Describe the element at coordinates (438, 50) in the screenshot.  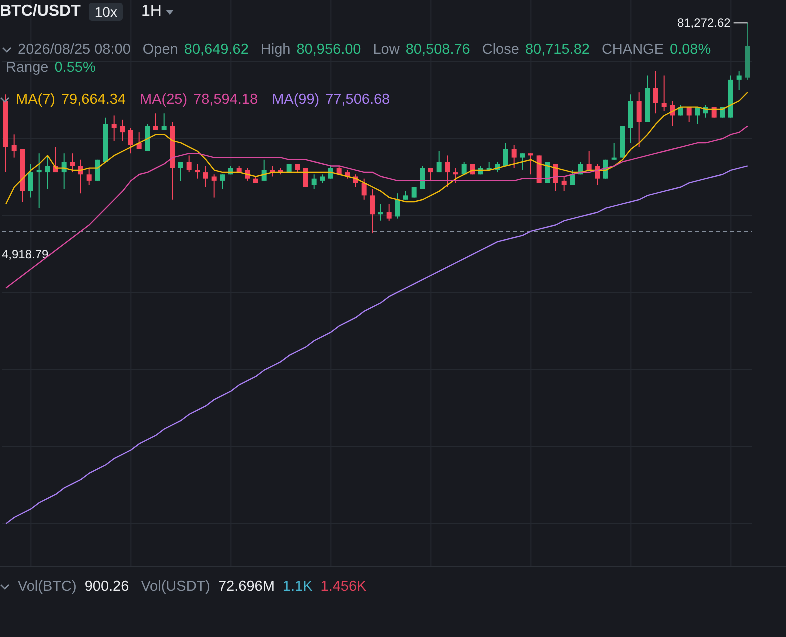
I see `annotation: 80,508.76` at that location.